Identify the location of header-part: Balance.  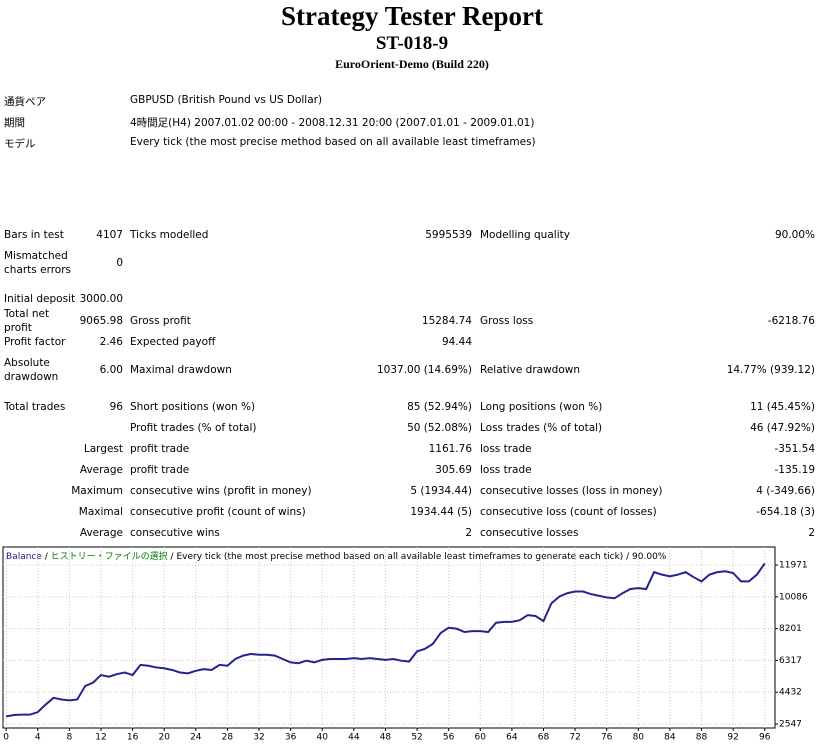
(24, 557).